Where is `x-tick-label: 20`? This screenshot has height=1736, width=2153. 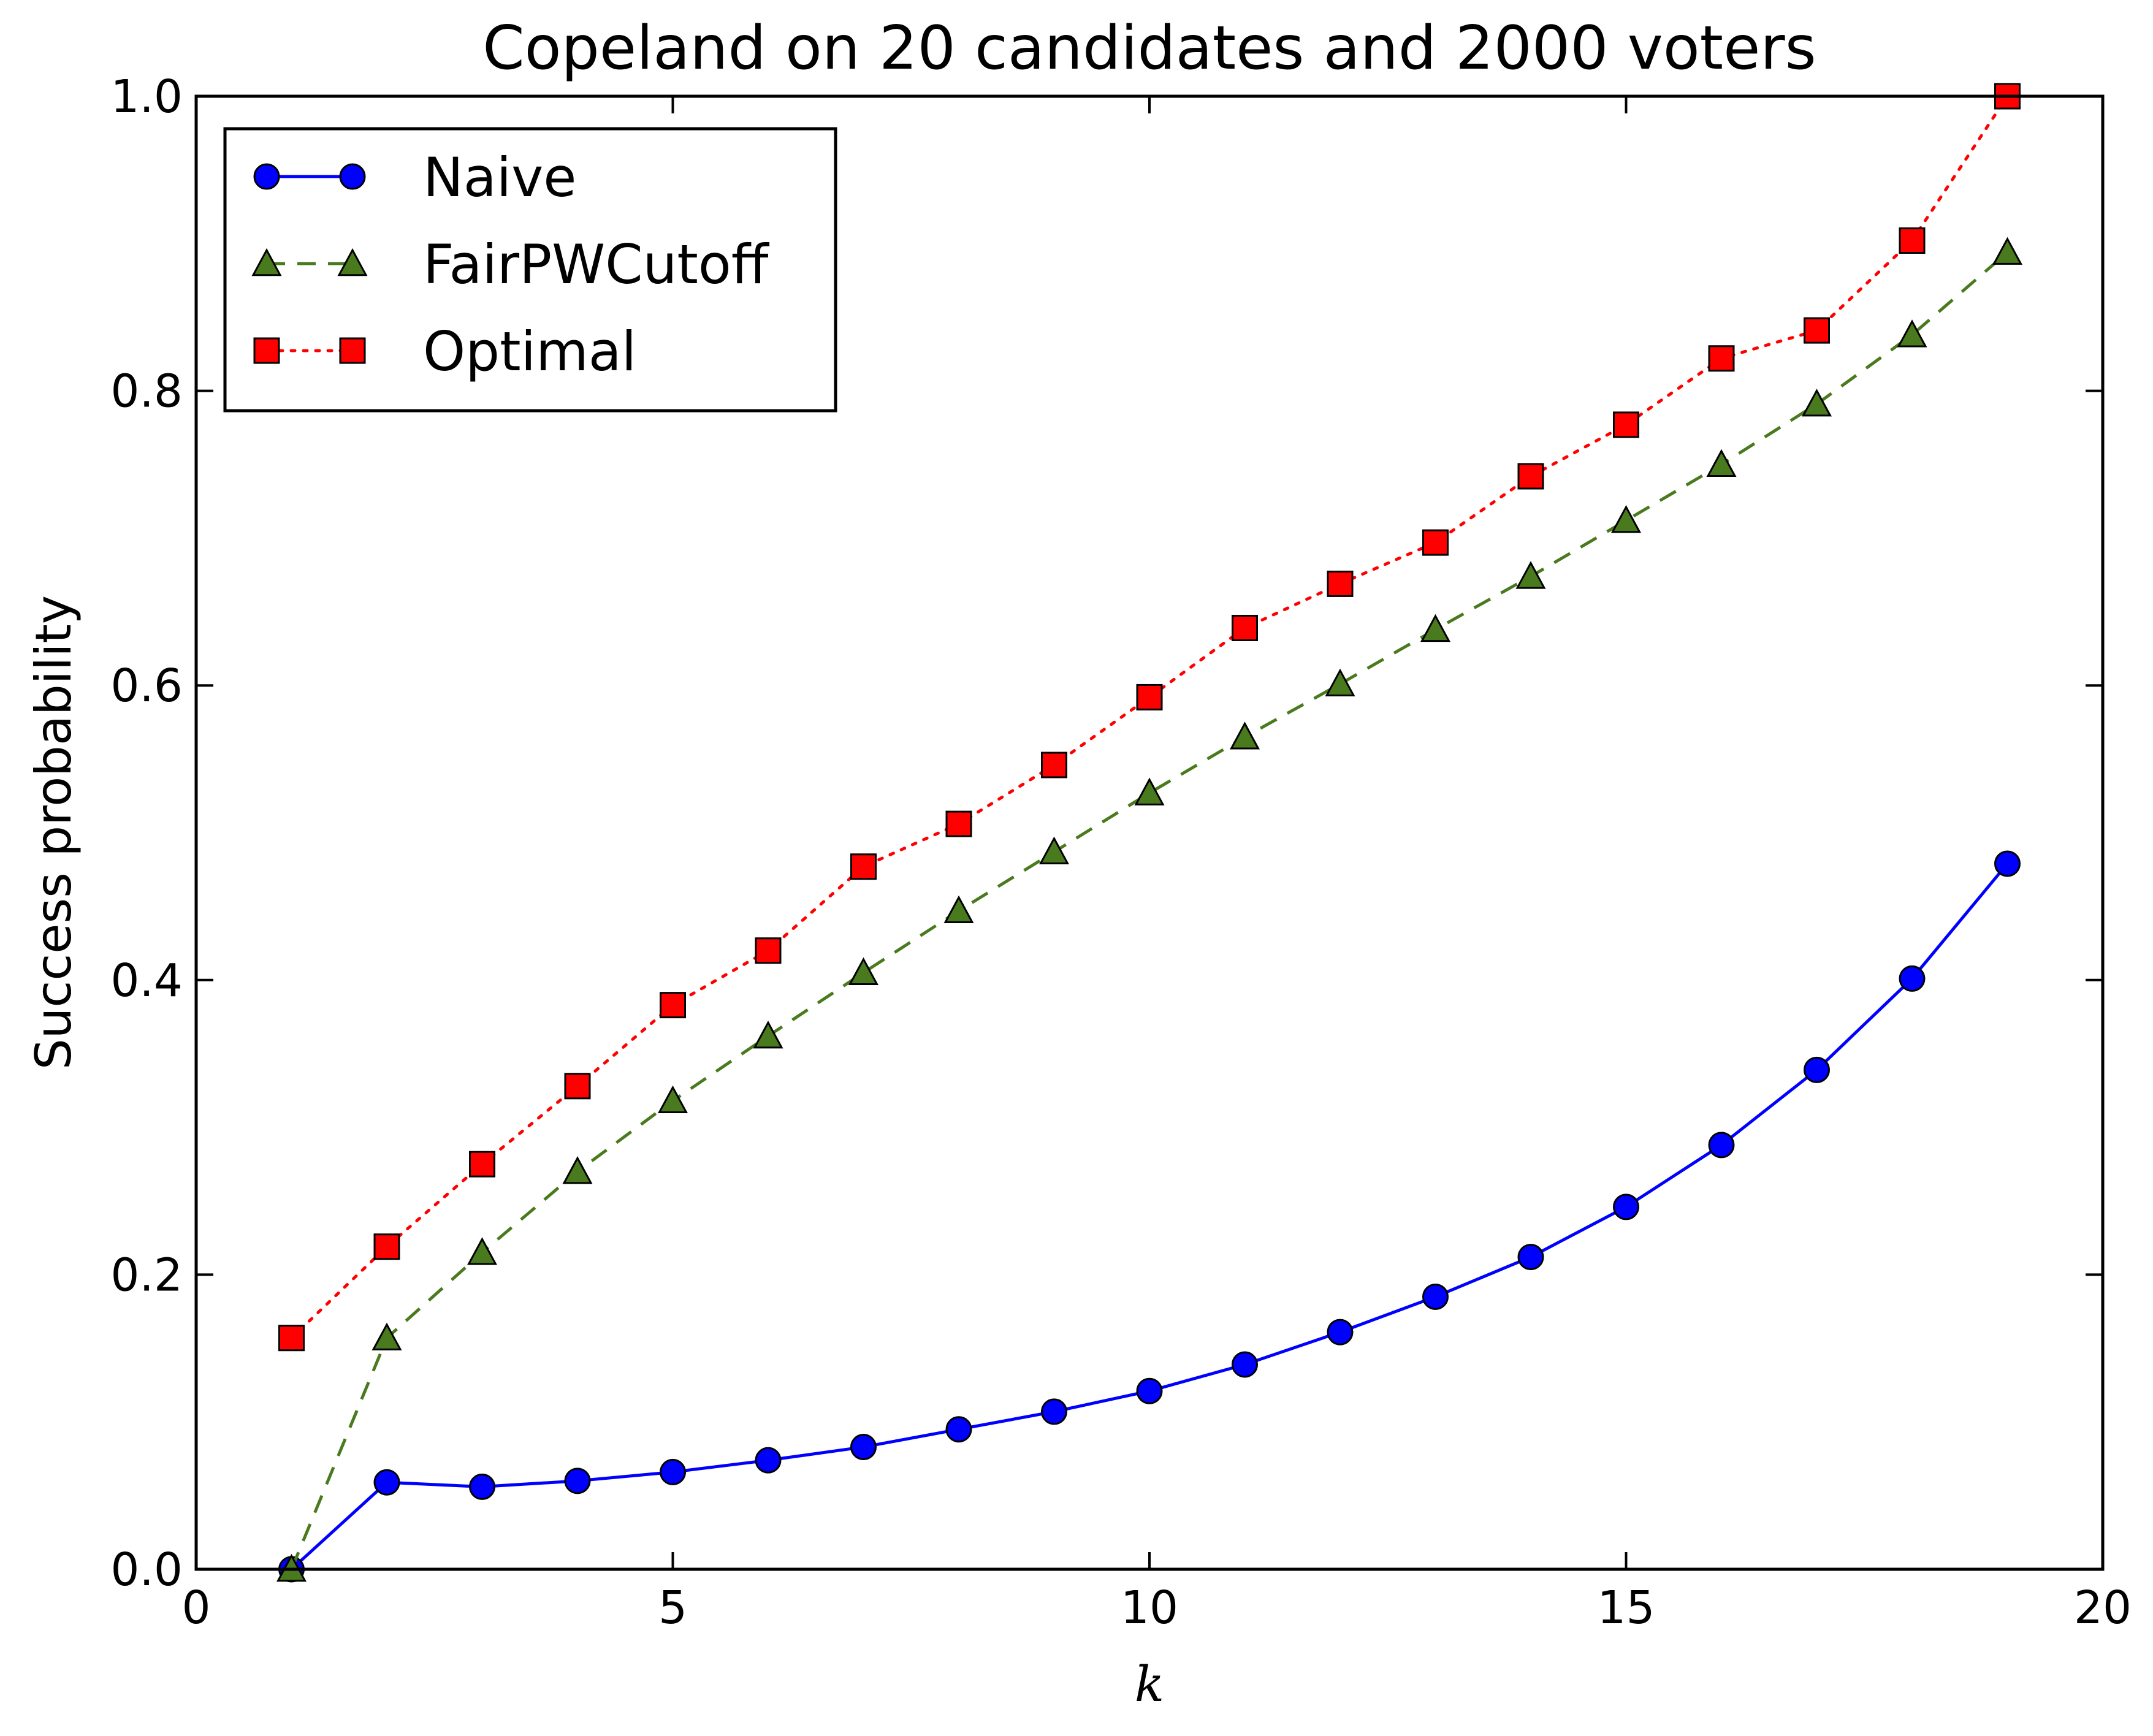
x-tick-label: 20 is located at coordinates (2103, 1608).